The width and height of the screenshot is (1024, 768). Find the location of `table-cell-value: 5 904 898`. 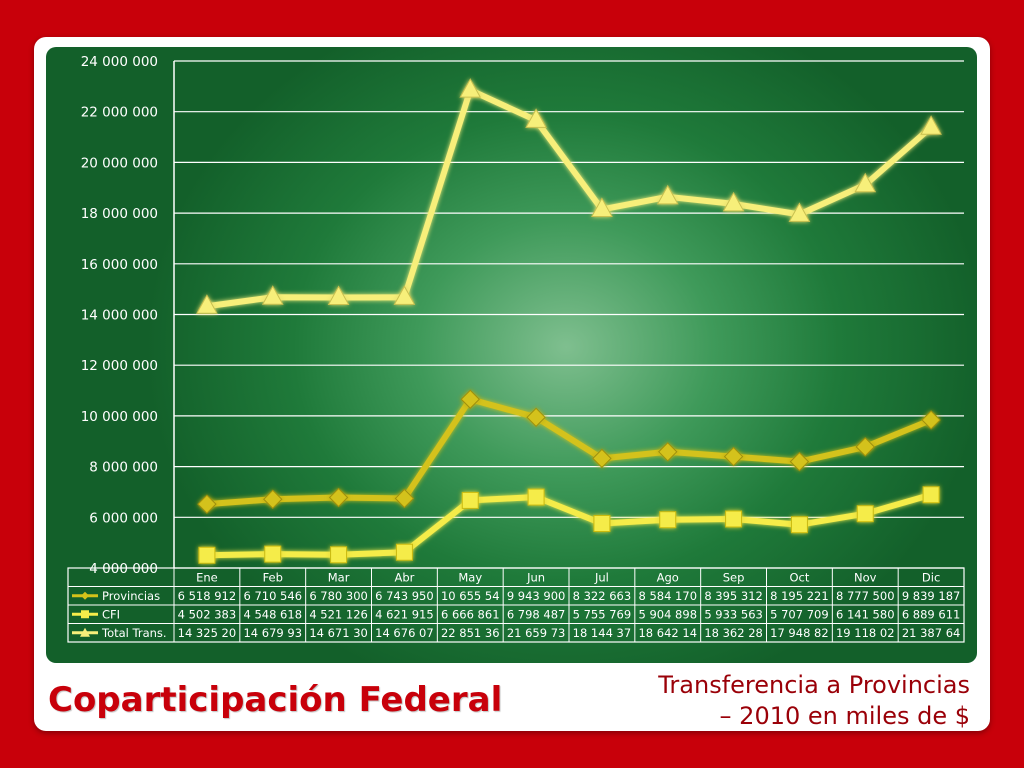

table-cell-value: 5 904 898 is located at coordinates (667, 615).